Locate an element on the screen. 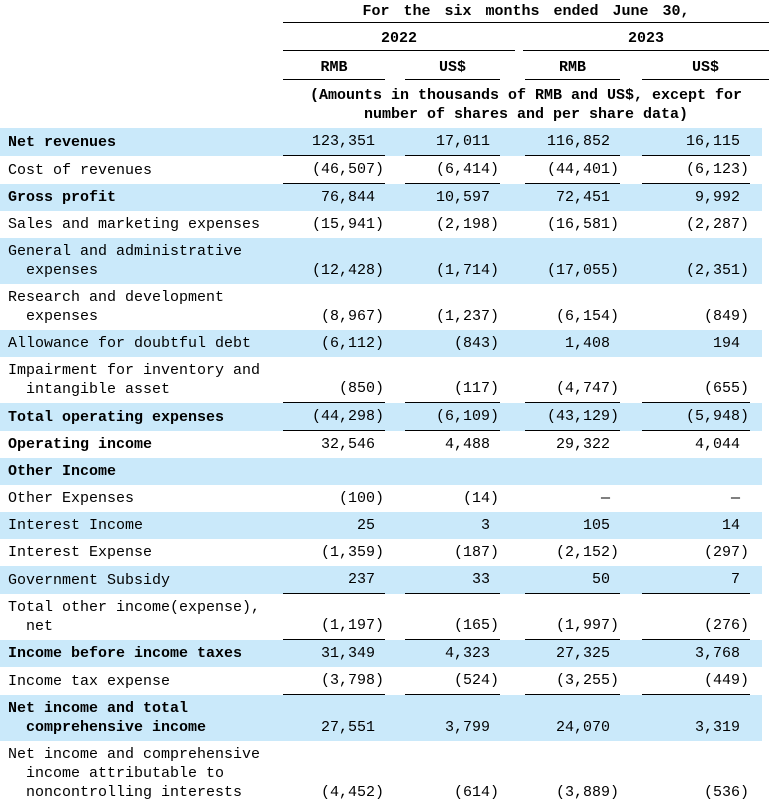 The height and width of the screenshot is (806, 769). year-2022-header: 2022 is located at coordinates (399, 37).